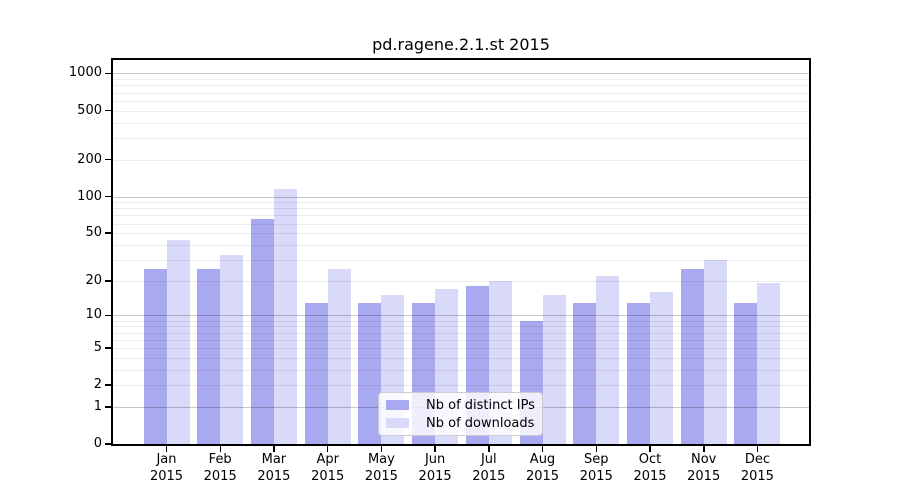  What do you see at coordinates (85, 73) in the screenshot?
I see `y-tick-label: 1000` at bounding box center [85, 73].